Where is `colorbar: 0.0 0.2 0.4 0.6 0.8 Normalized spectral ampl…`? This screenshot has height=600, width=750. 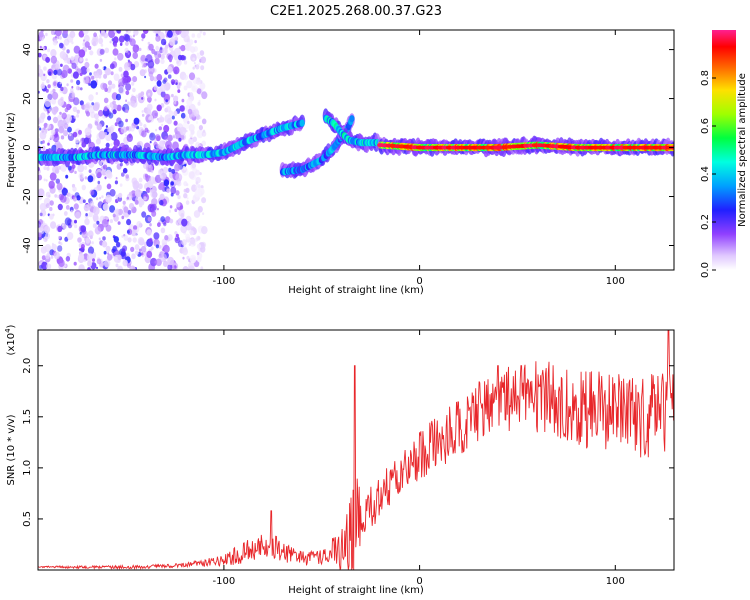 colorbar: 0.0 0.2 0.4 0.6 0.8 Normalized spectral ampl… is located at coordinates (724, 154).